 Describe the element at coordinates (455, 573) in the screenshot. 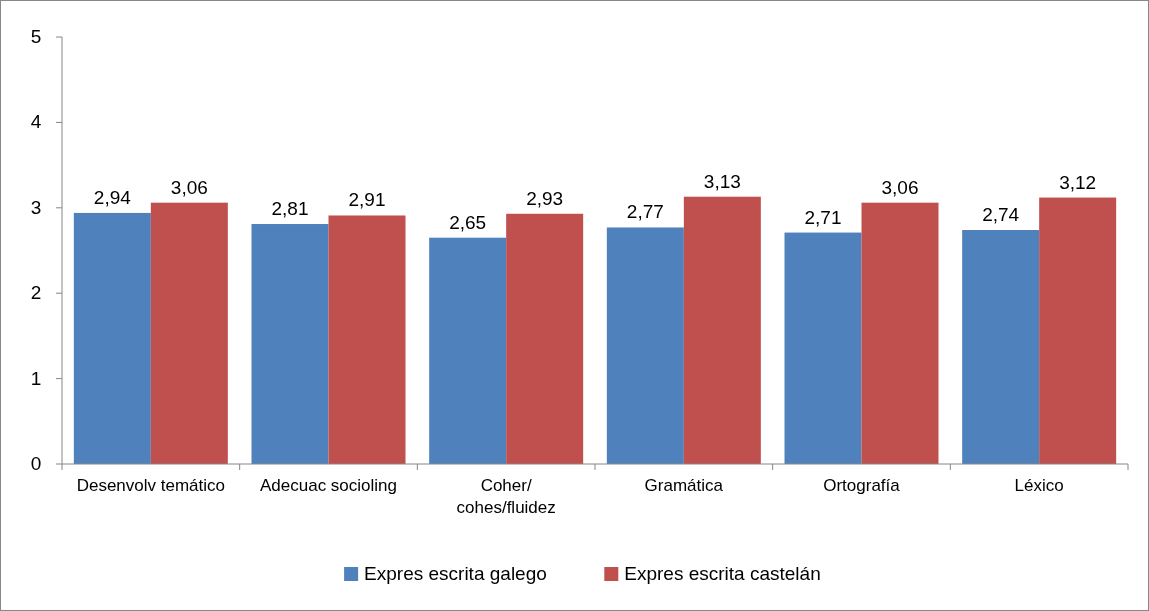

I see `legend-label: Expres escrita galego` at that location.